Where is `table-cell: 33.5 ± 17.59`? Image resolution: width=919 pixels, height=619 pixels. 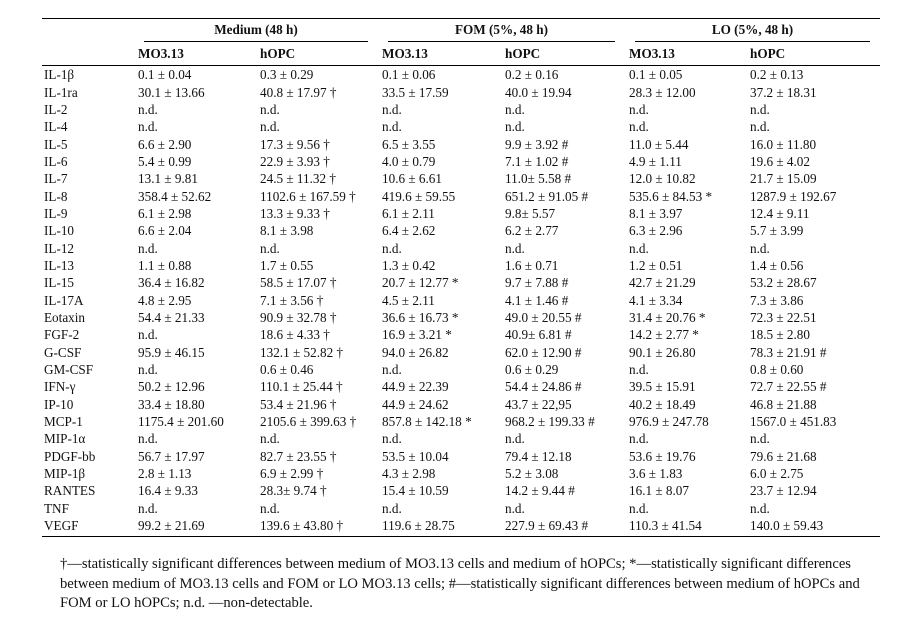
table-cell: 33.5 ± 17.59 is located at coordinates (415, 92).